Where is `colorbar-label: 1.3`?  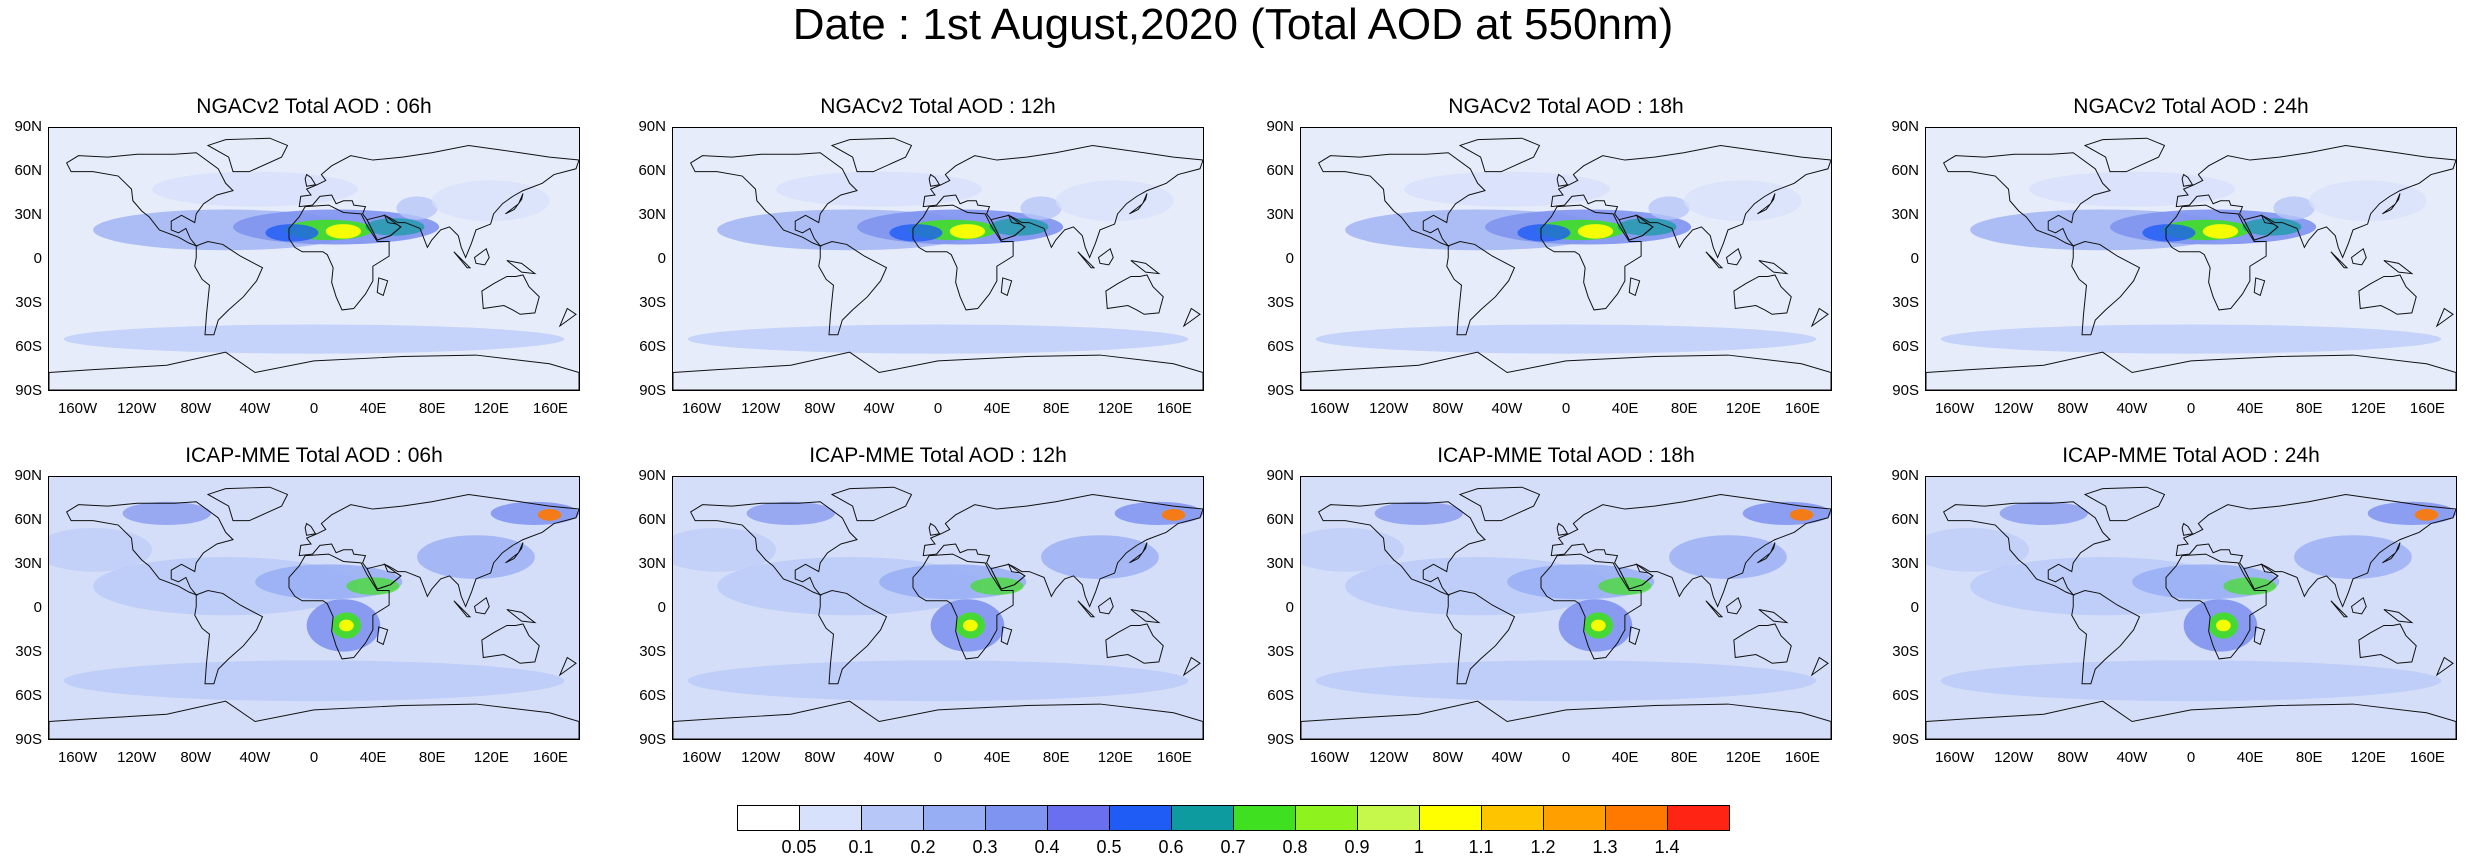 colorbar-label: 1.3 is located at coordinates (1605, 847).